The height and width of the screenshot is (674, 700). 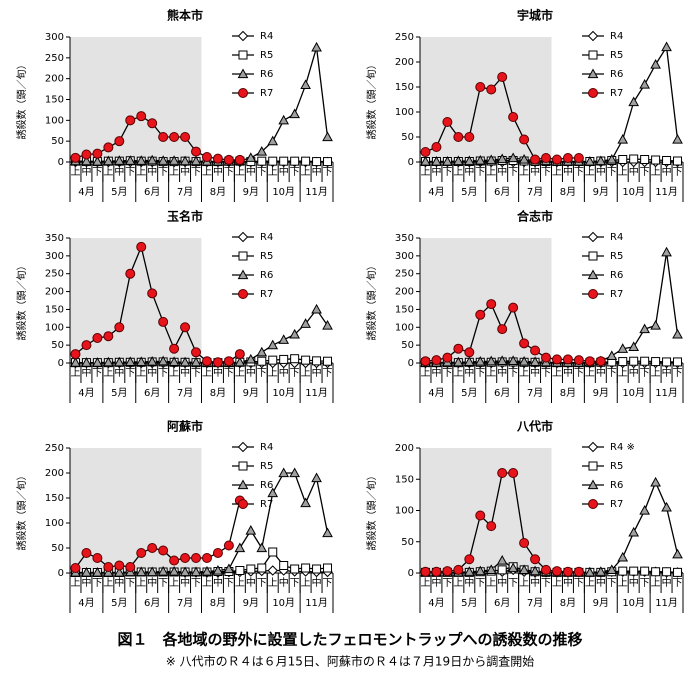 I want to click on month-label: 7月, so click(x=535, y=393).